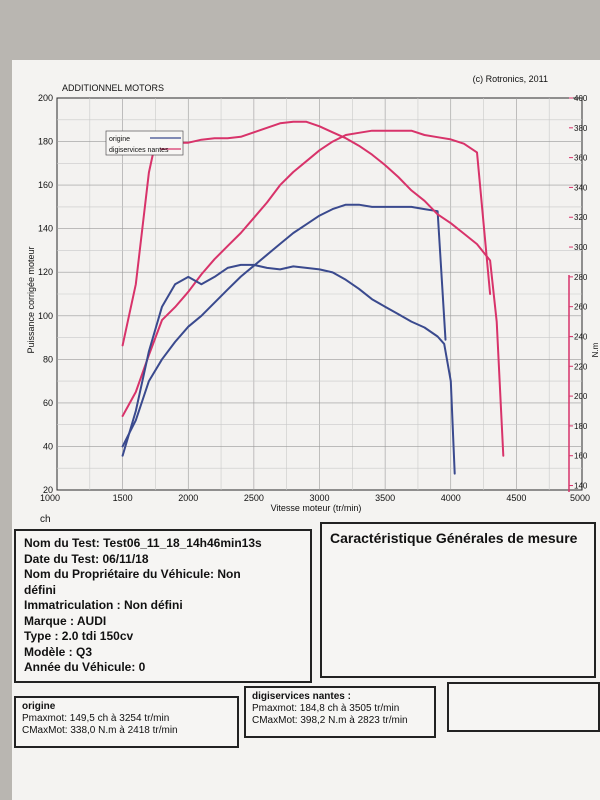 The image size is (600, 800). I want to click on info-test-date: Date du Test: 06/11/18, so click(86, 558).